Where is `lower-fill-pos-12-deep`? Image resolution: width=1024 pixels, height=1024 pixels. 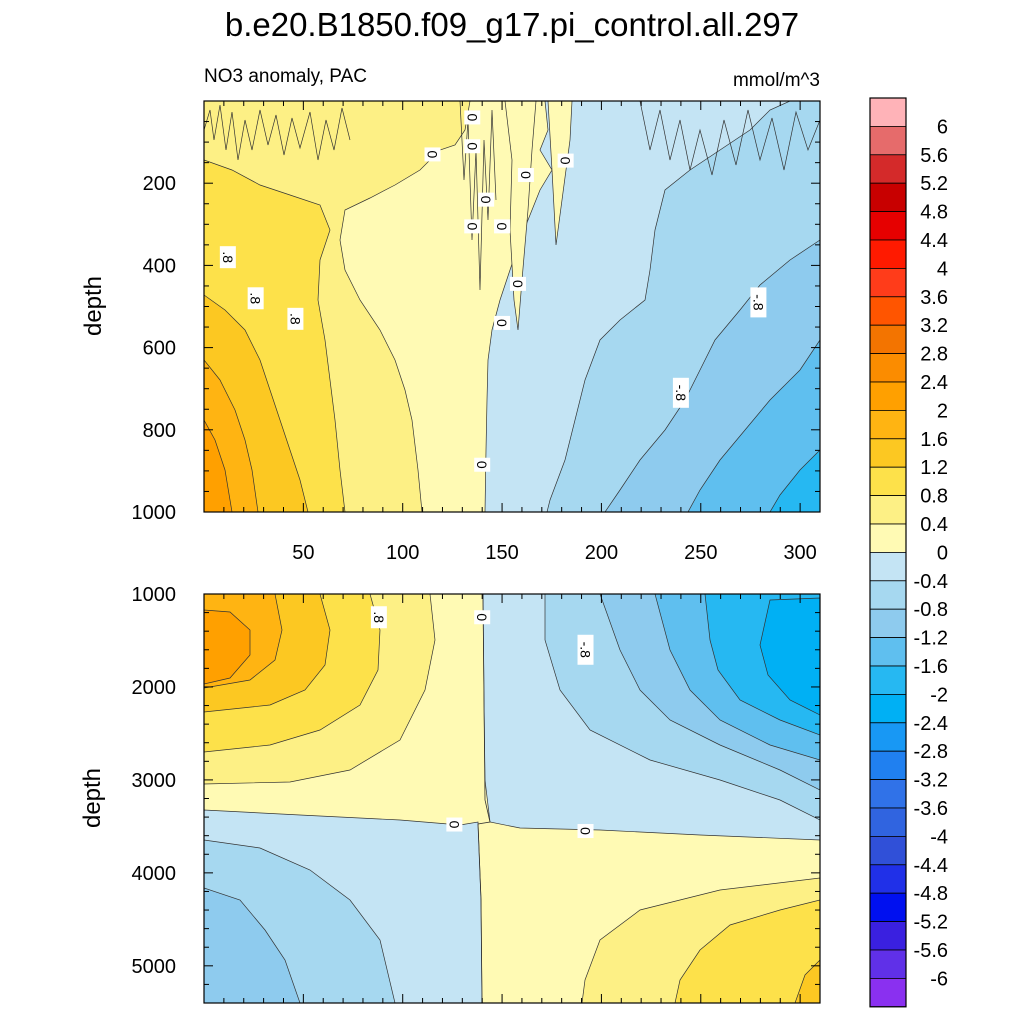 lower-fill-pos-12-deep is located at coordinates (807, 981).